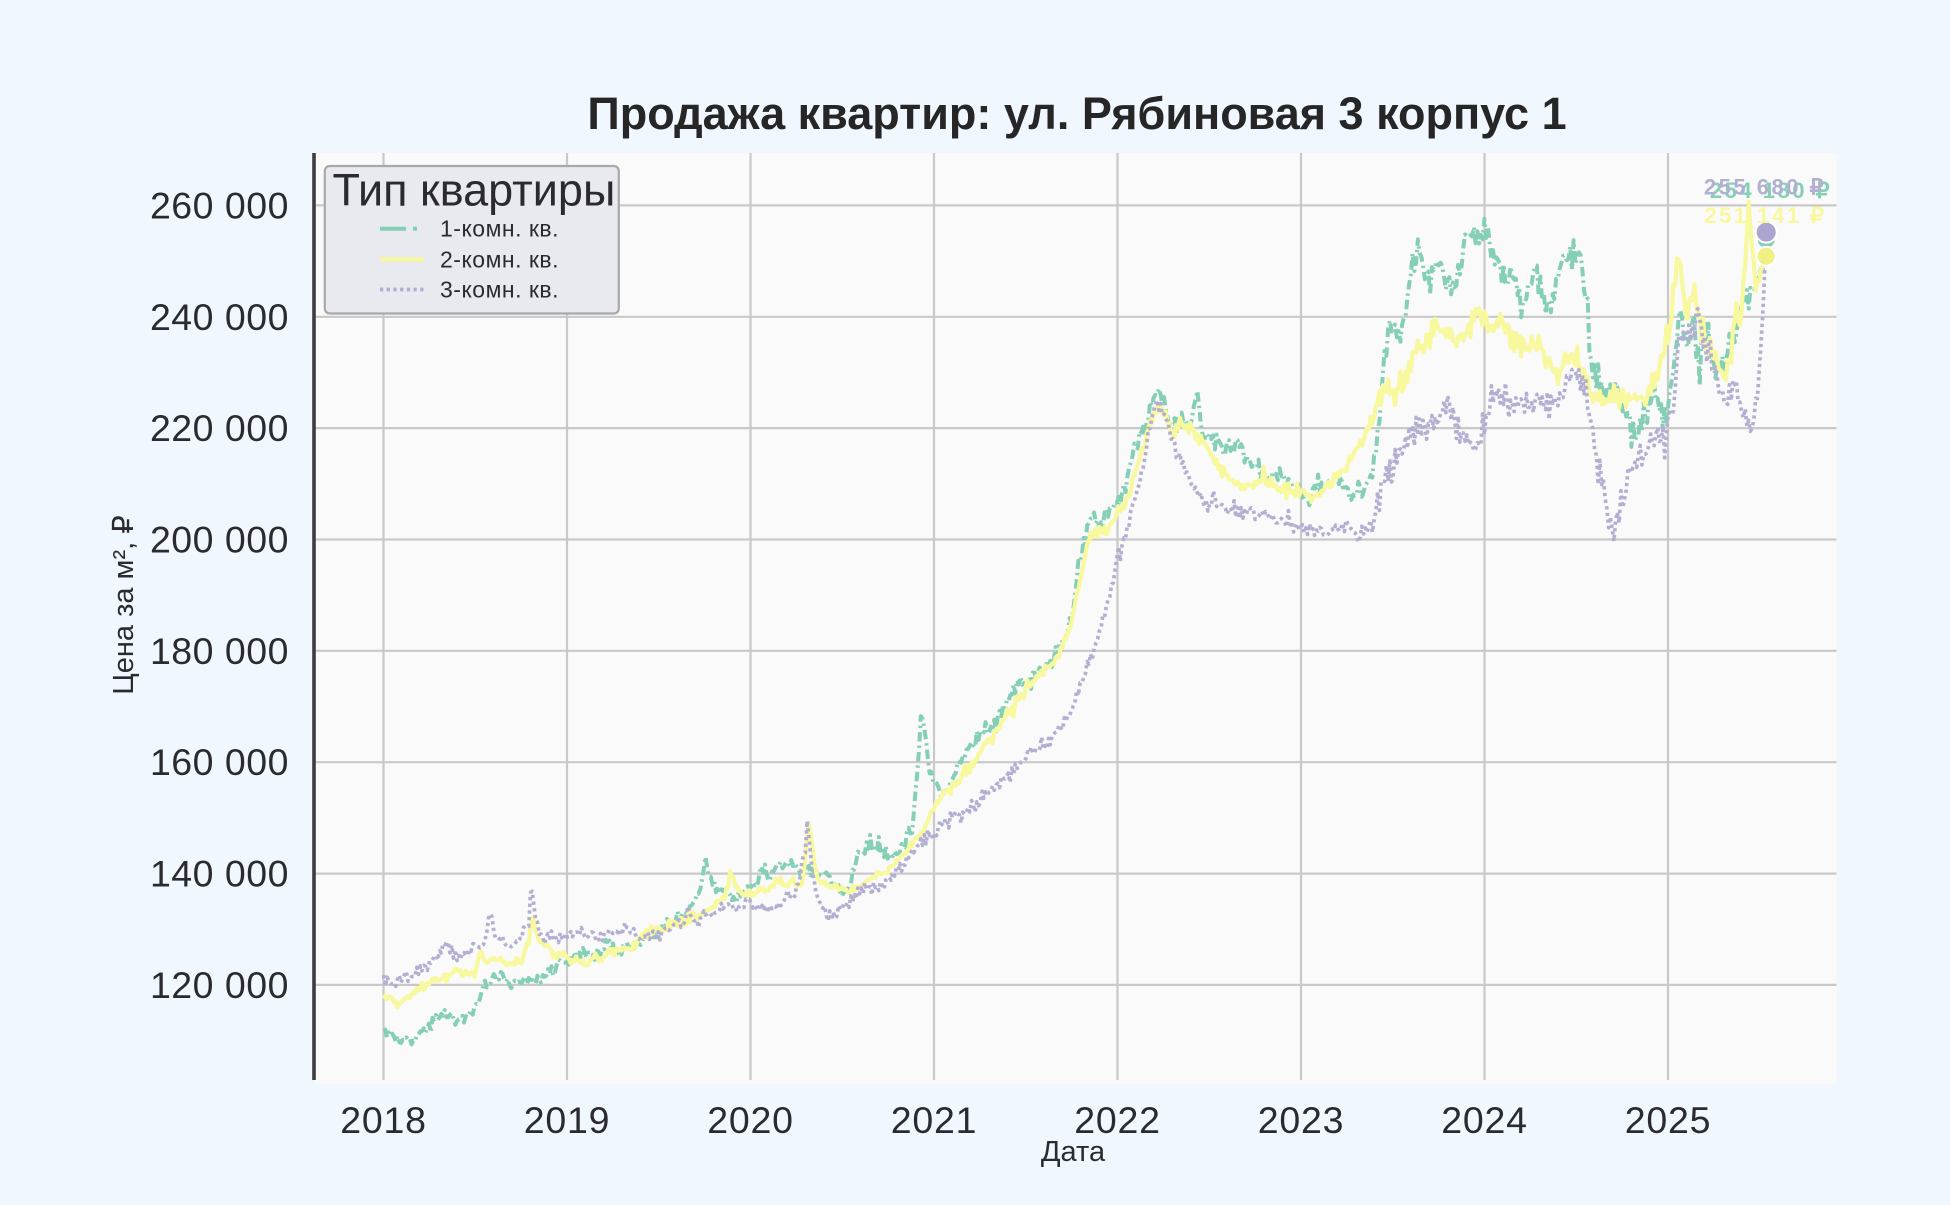 Image resolution: width=1950 pixels, height=1205 pixels. Describe the element at coordinates (219, 762) in the screenshot. I see `svg-text: 160 000` at that location.